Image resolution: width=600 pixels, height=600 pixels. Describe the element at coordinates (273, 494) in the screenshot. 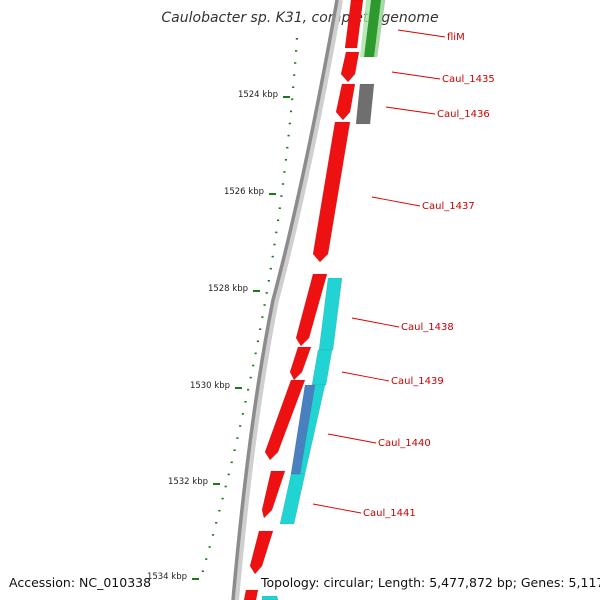

I see `gene-caul-1441-arrow` at that location.